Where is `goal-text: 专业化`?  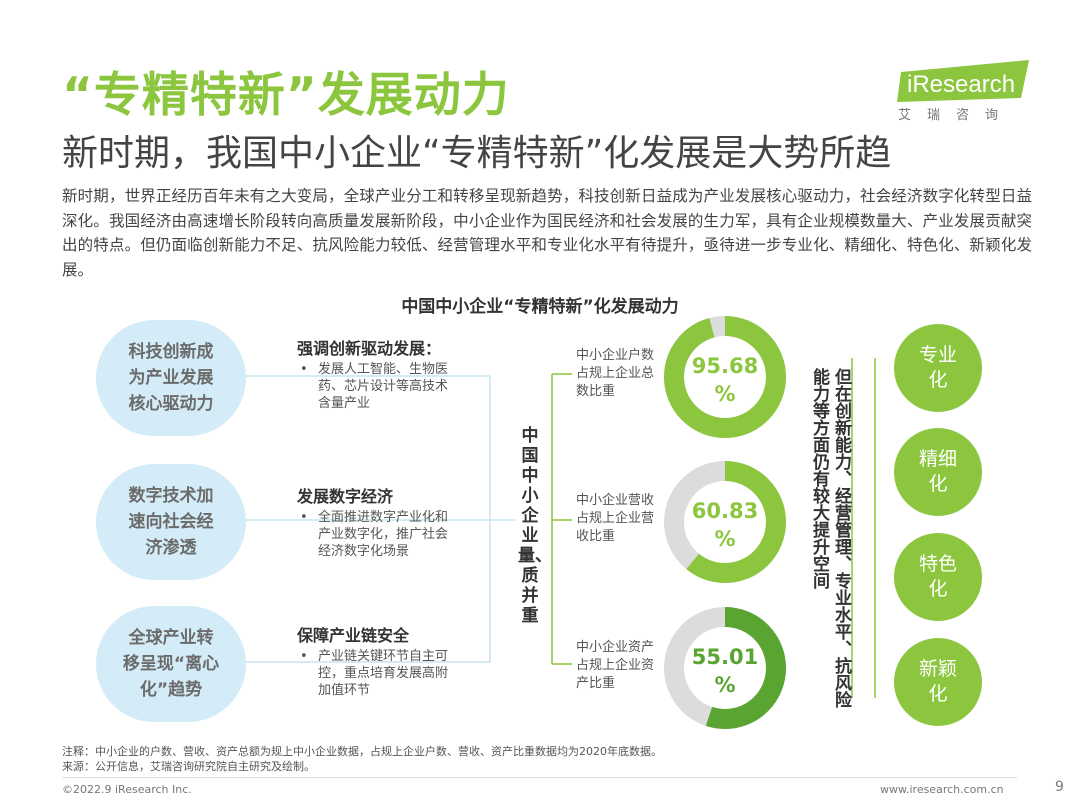 goal-text: 专业化 is located at coordinates (937, 367).